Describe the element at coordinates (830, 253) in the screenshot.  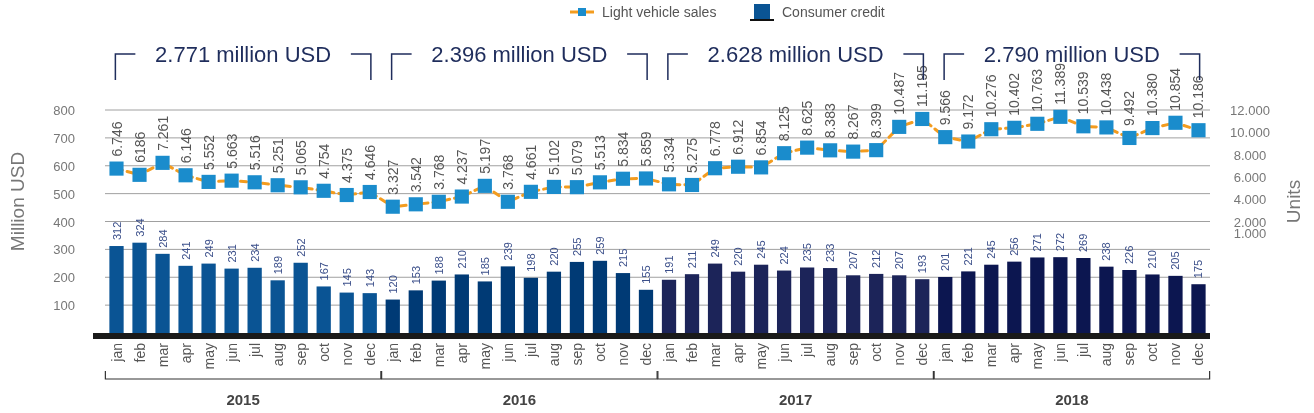
I see `data-label: 233` at that location.